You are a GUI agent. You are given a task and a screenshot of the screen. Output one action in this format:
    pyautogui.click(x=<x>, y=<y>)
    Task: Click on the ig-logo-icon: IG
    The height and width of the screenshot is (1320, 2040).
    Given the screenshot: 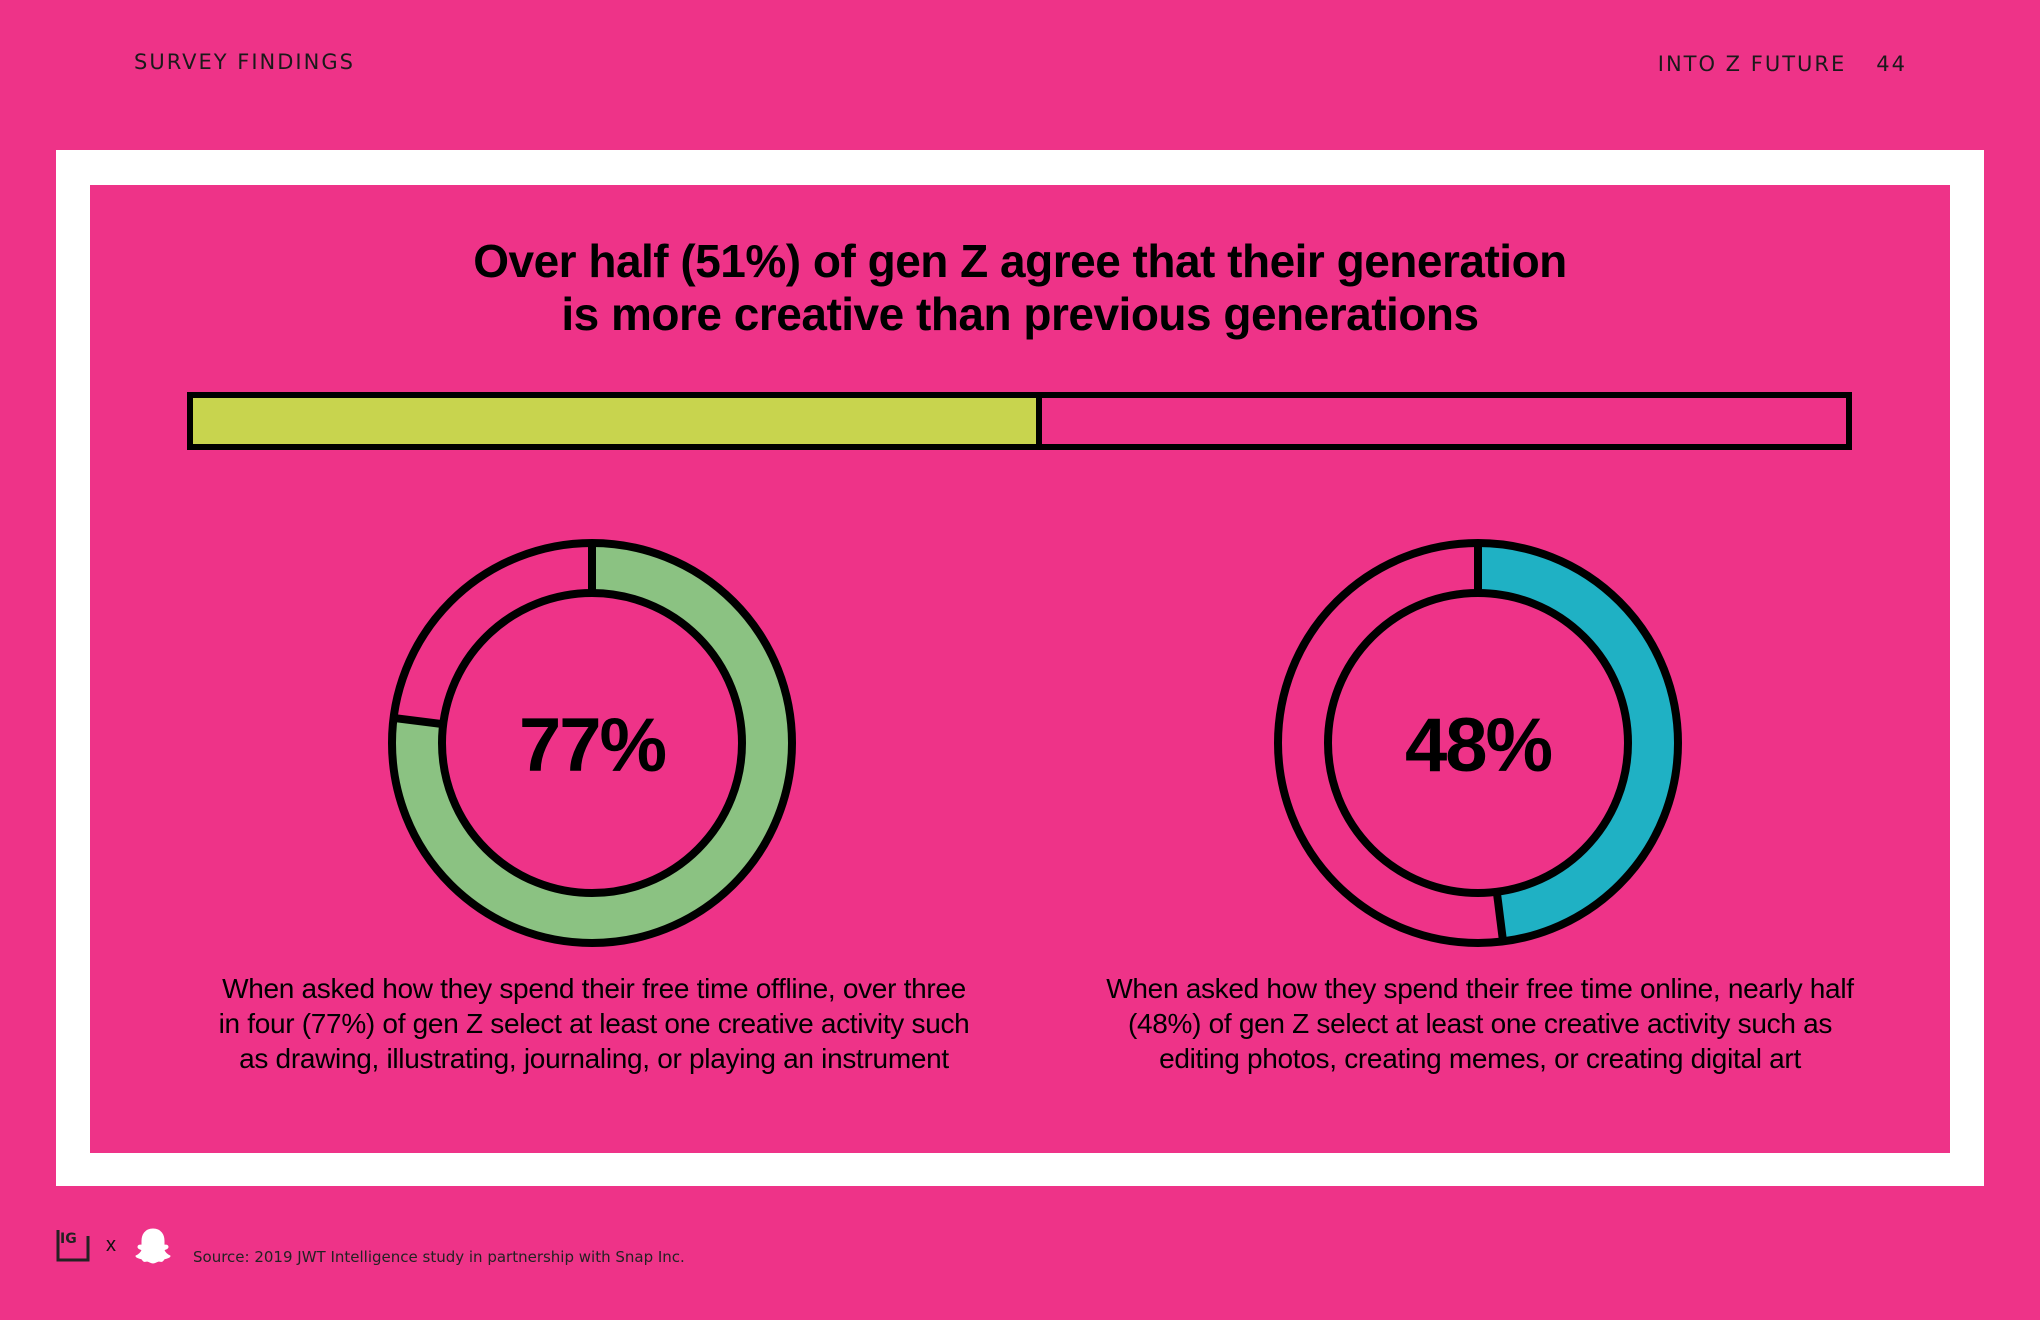 What is the action you would take?
    pyautogui.click(x=73, y=1246)
    